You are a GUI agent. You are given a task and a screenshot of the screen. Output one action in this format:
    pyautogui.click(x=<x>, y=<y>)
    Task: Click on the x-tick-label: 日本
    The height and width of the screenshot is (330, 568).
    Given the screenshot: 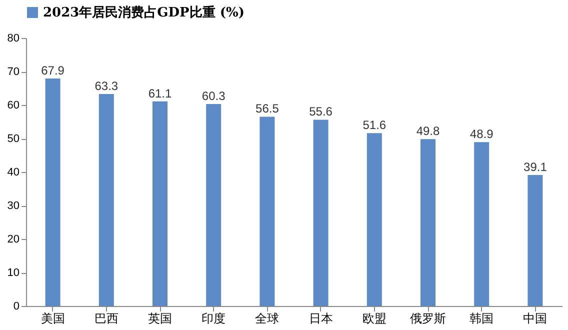 What is the action you would take?
    pyautogui.click(x=320, y=319)
    